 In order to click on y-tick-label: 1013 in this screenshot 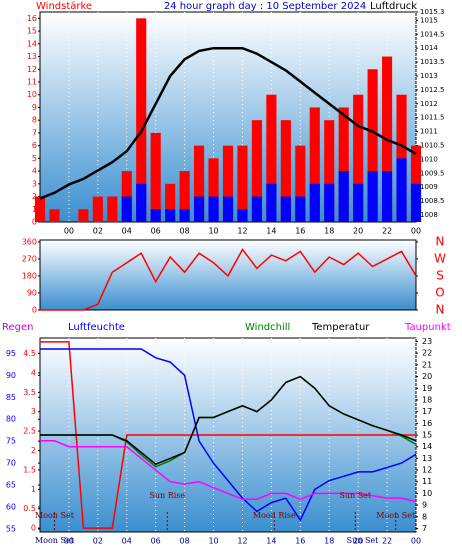, I will do `click(429, 76)`.